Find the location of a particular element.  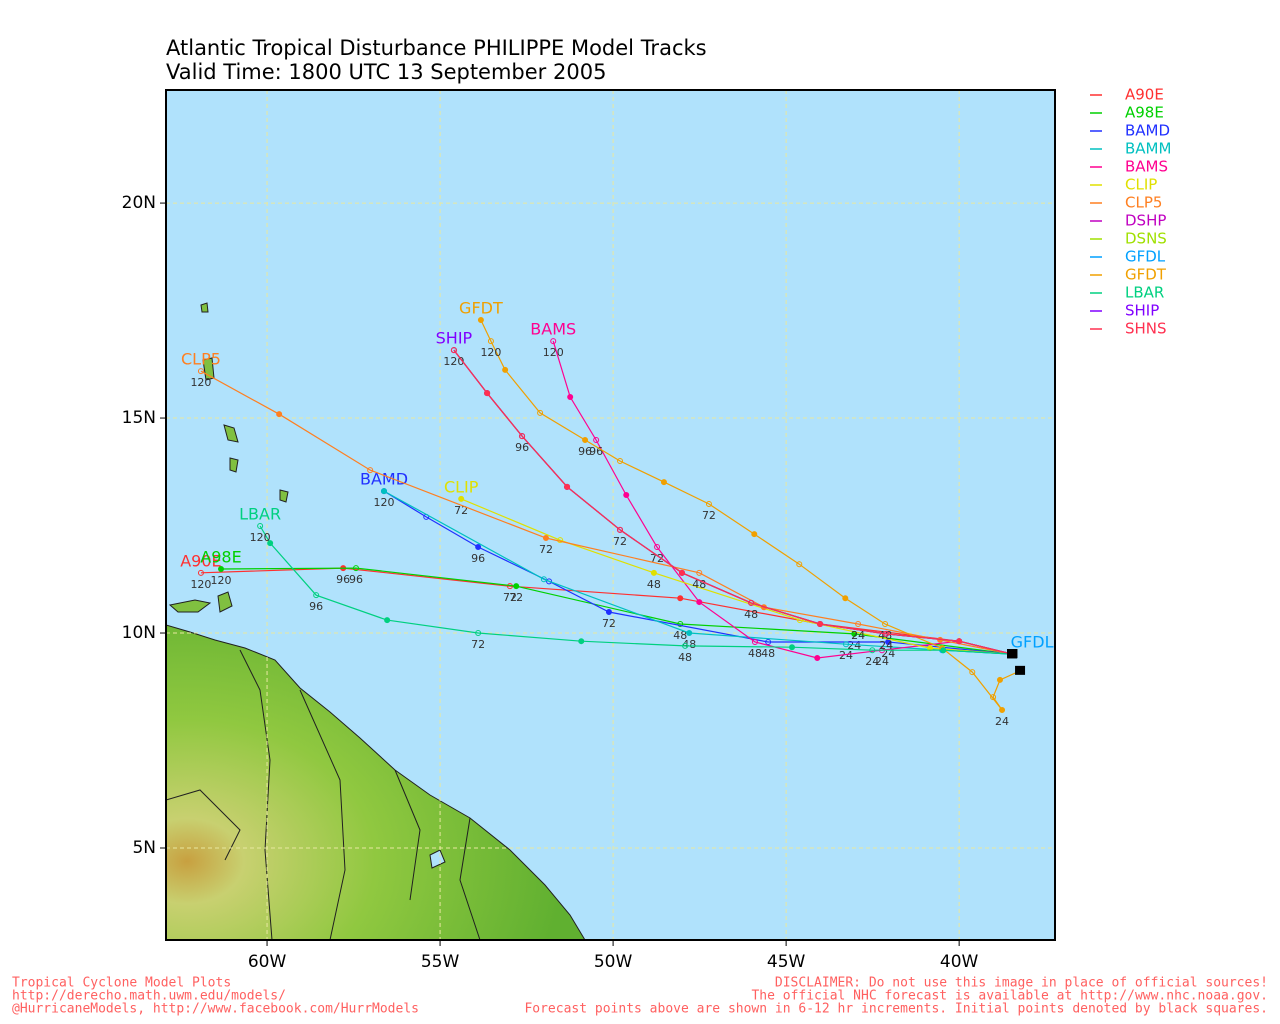

legend-label: BAMM is located at coordinates (1148, 149).